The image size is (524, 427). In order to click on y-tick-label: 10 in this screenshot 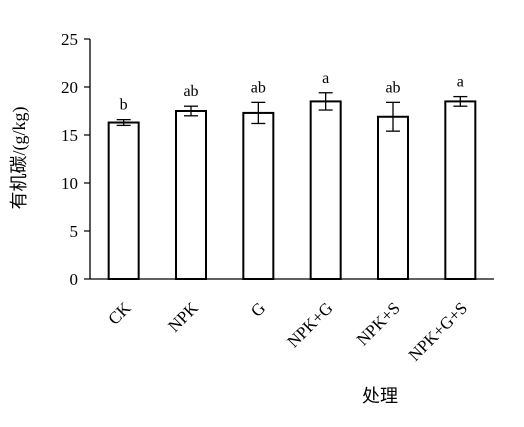, I will do `click(69, 183)`.